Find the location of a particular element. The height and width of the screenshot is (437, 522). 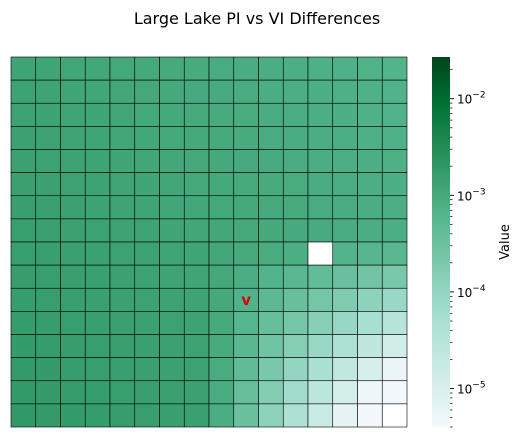

colorbar-label: Value is located at coordinates (505, 242).